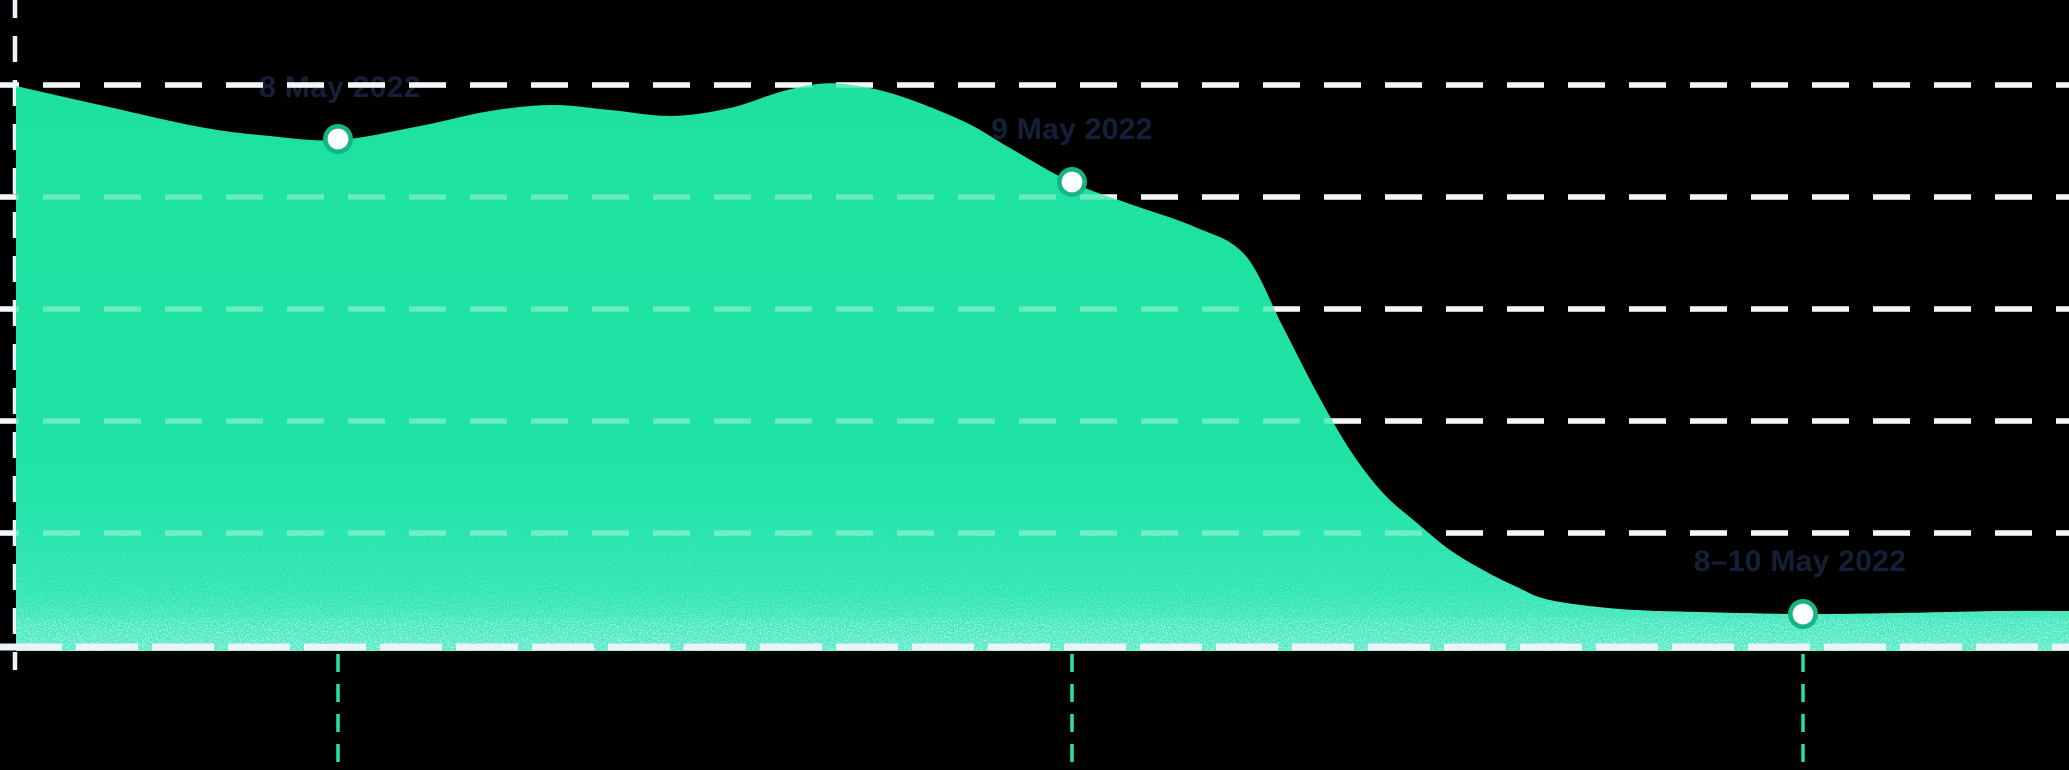 This screenshot has height=770, width=2069. I want to click on annotation-label: 8 May 2022, so click(340, 87).